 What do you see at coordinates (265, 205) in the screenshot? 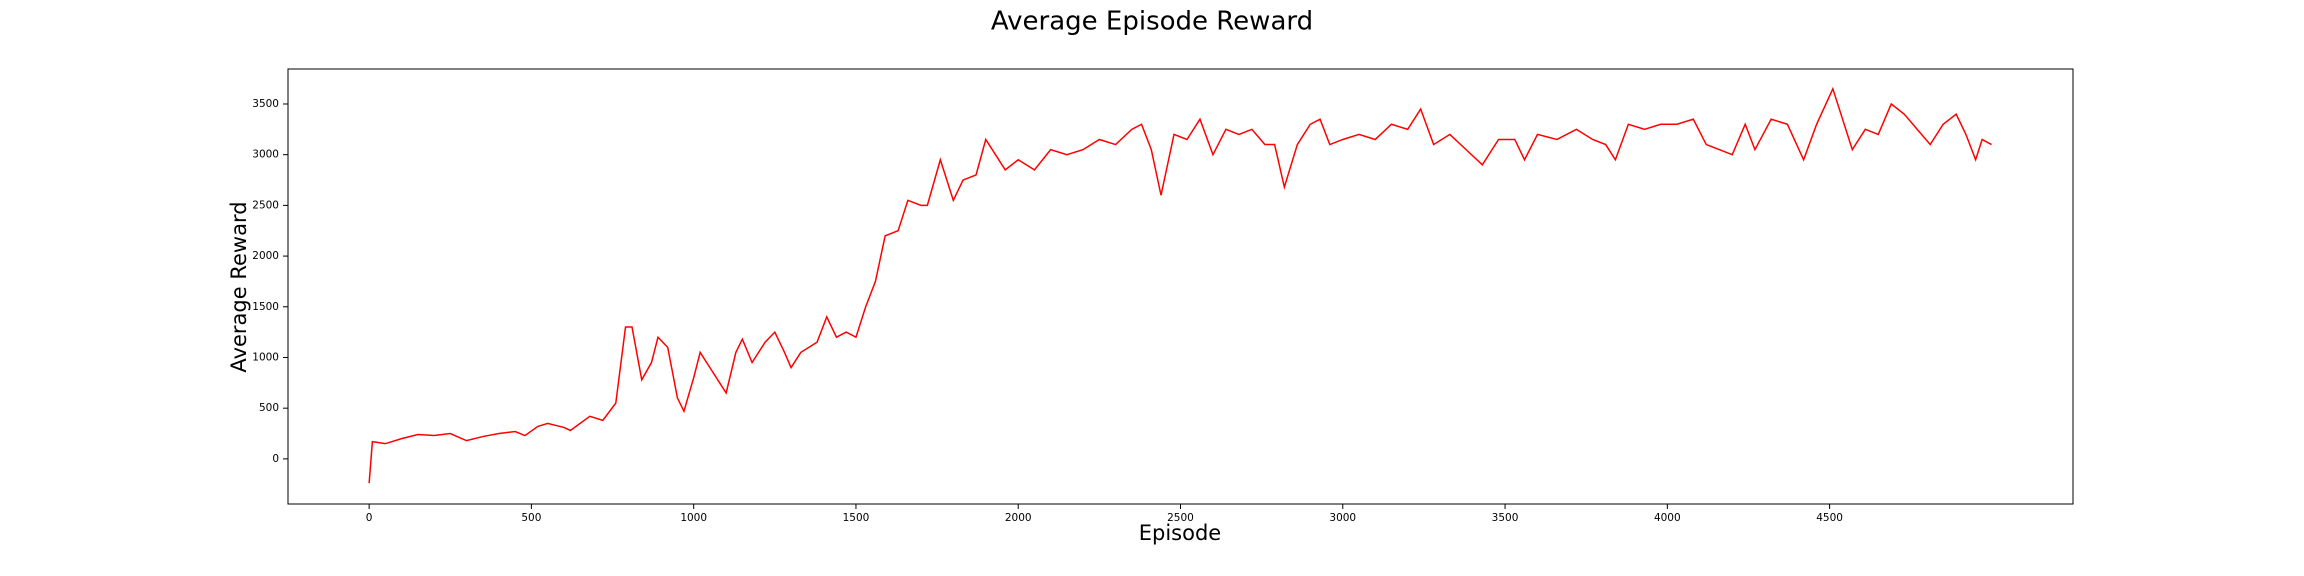
I see `y-tick-label: 2500` at bounding box center [265, 205].